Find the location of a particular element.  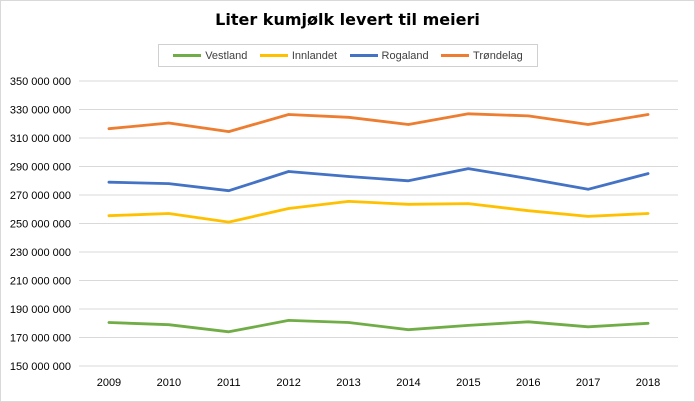

y-tick-label: 230 000 000 is located at coordinates (40, 253).